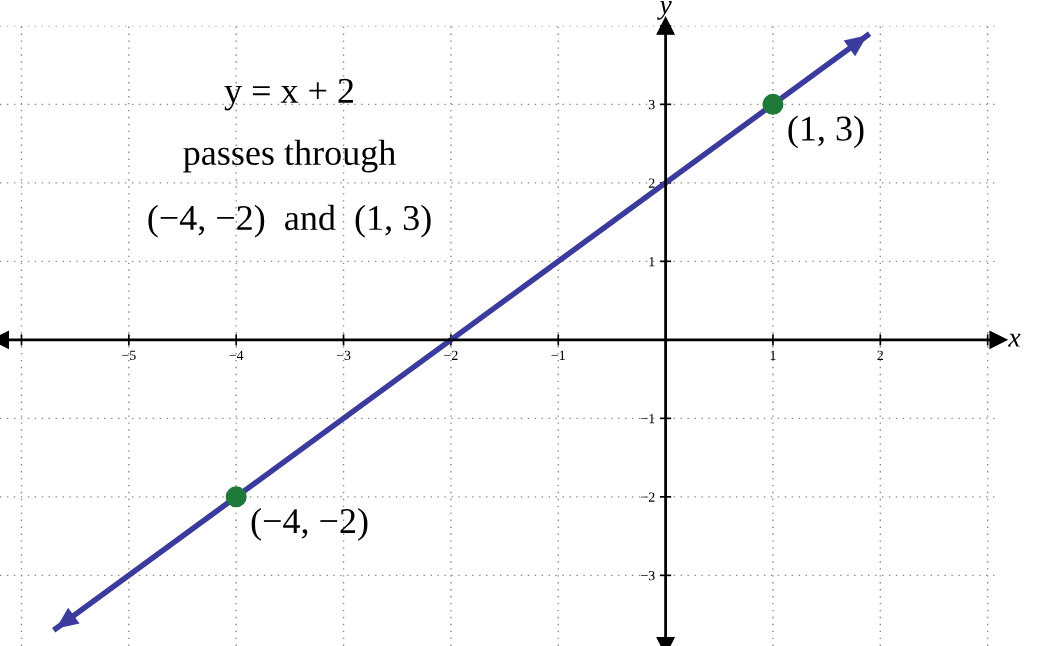 This screenshot has width=1040, height=646. I want to click on annotation: (−4, −2), so click(309, 524).